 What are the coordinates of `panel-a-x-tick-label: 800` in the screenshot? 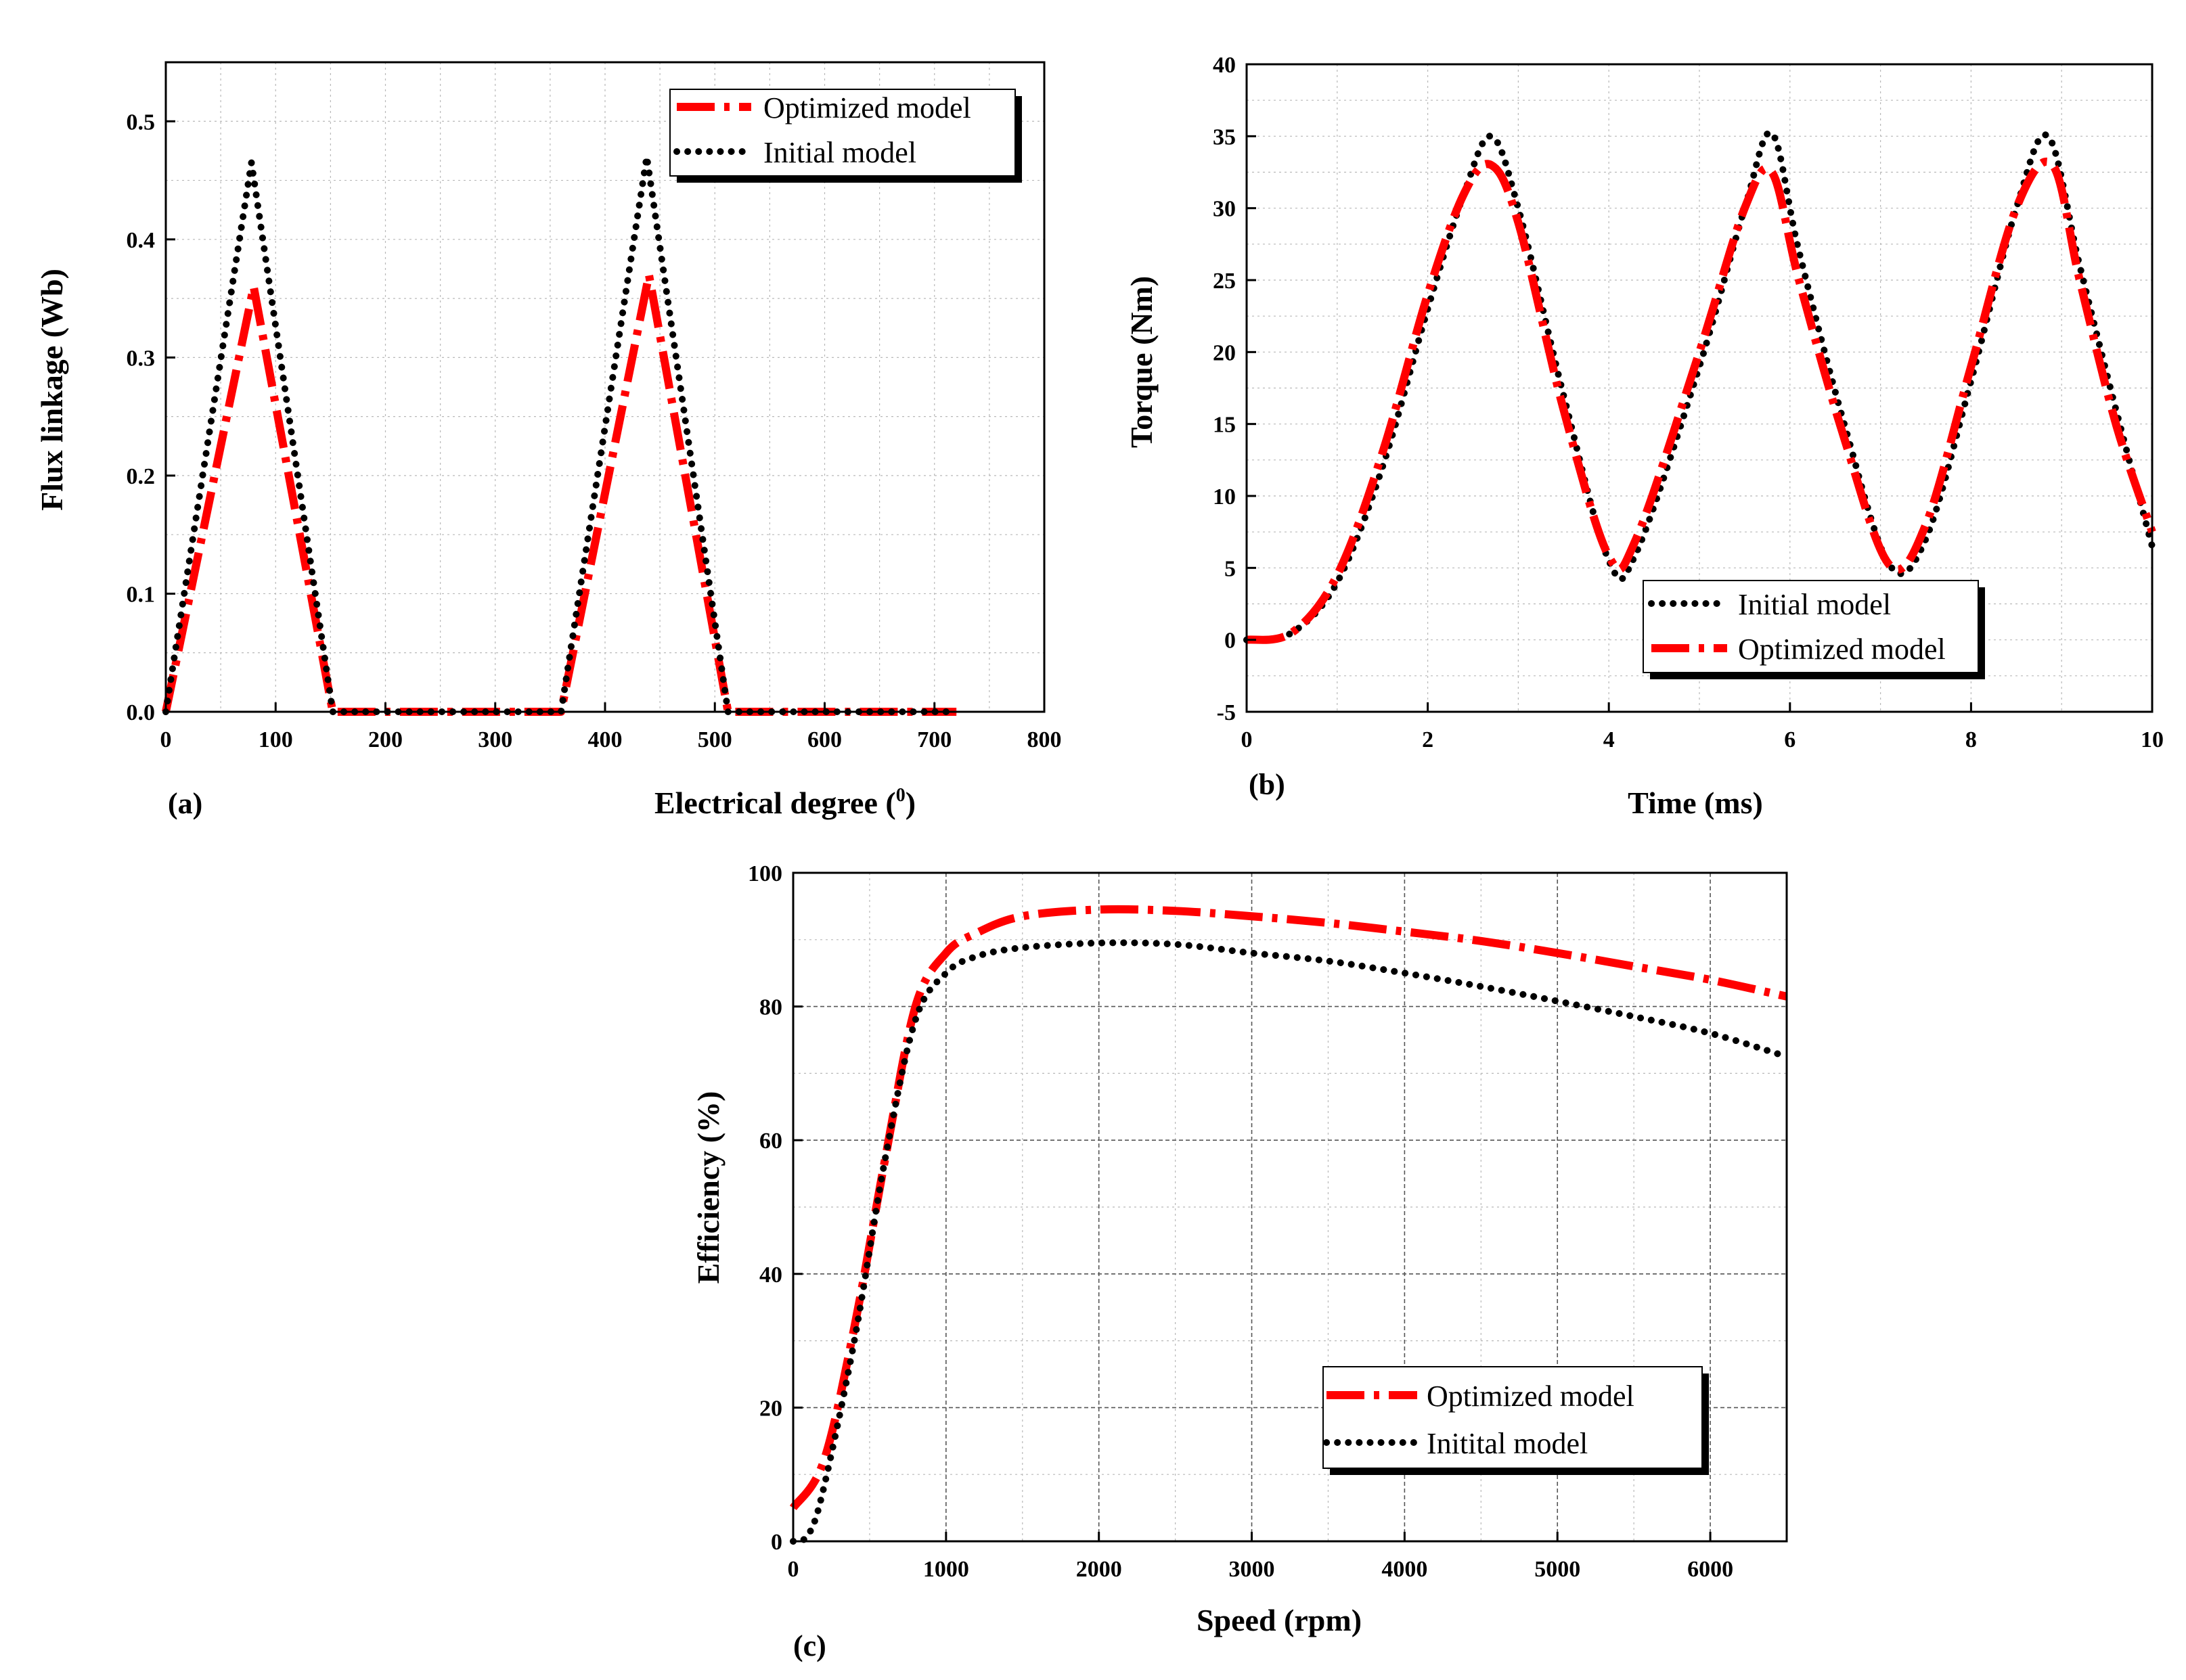 It's located at (1044, 740).